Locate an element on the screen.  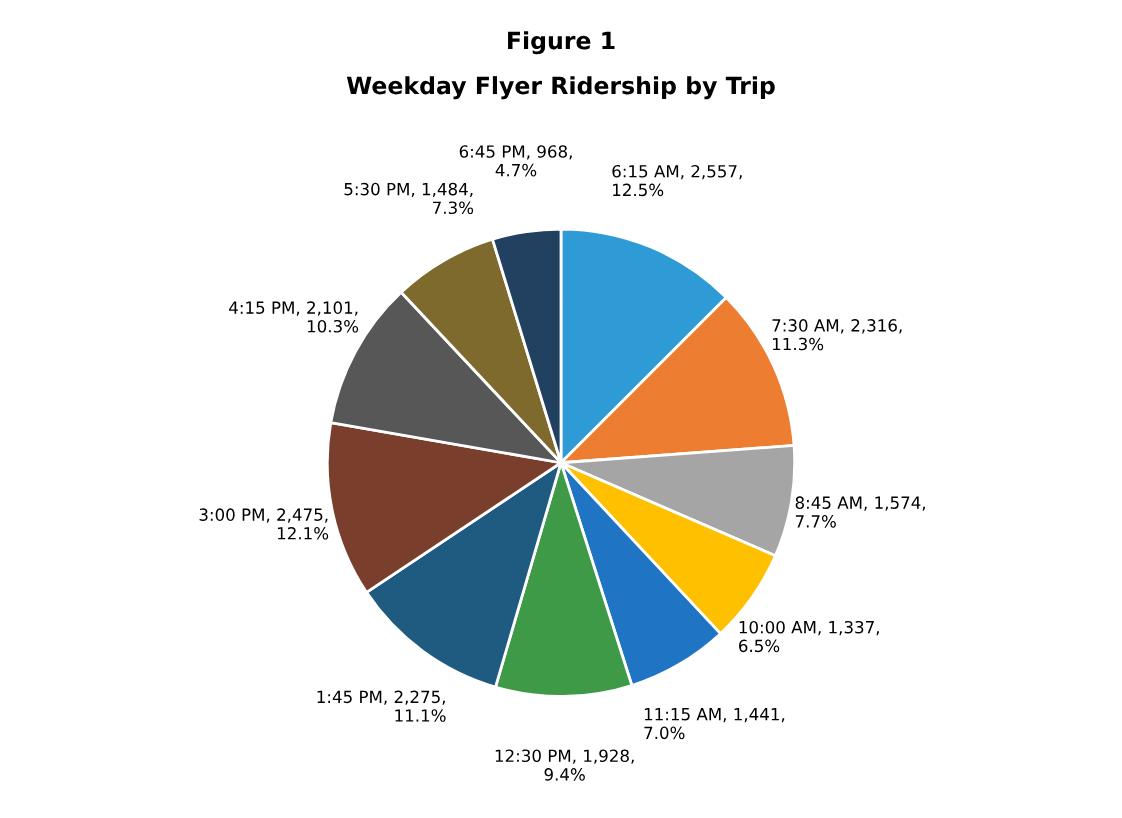
chart-subtitle: Weekday Flyer Ridership by Trip is located at coordinates (560, 88).